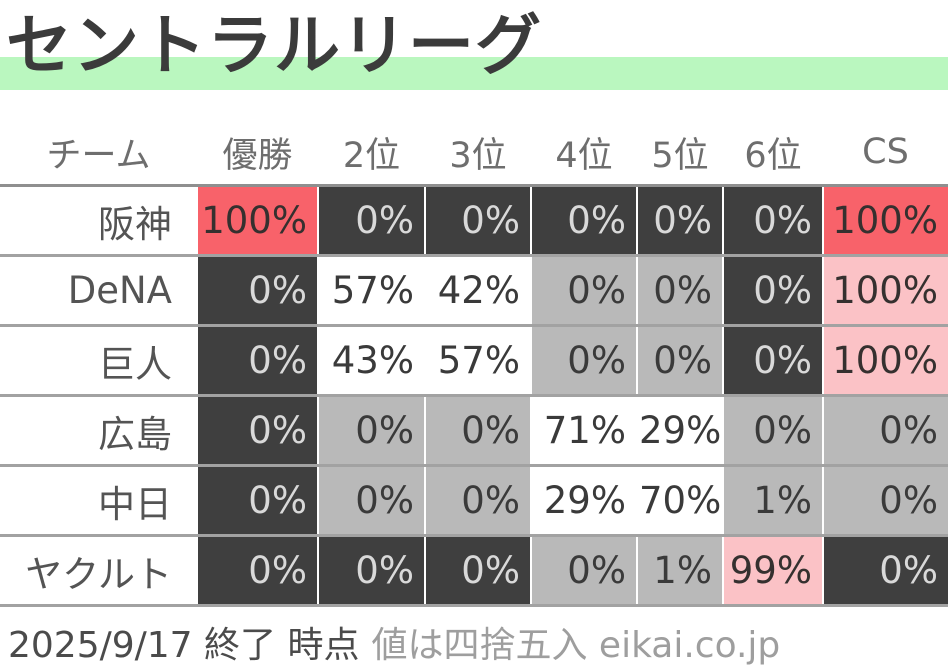  Describe the element at coordinates (478, 153) in the screenshot. I see `column-header-3: 3位` at that location.